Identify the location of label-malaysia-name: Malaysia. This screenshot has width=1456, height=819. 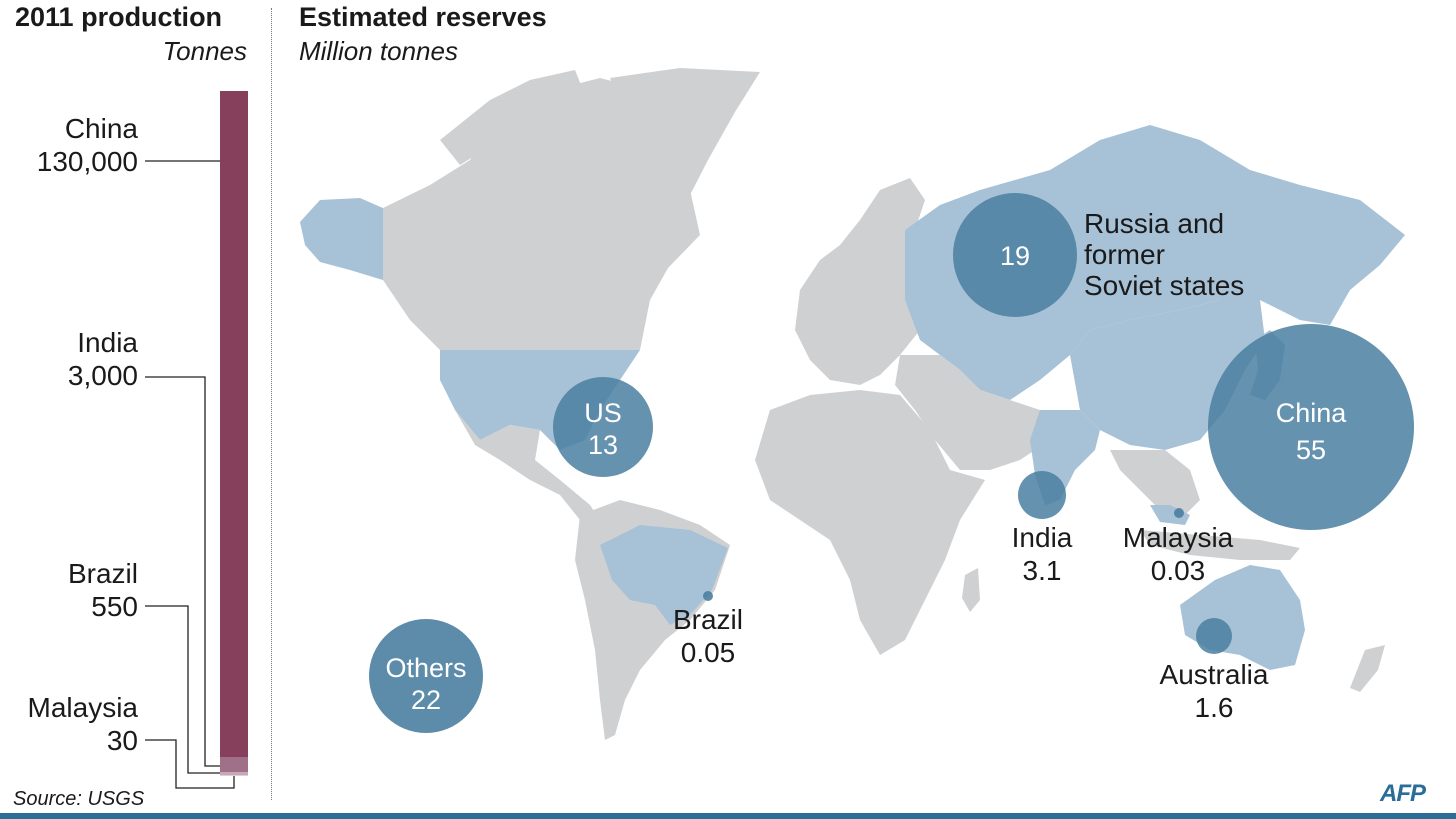
(1178, 537).